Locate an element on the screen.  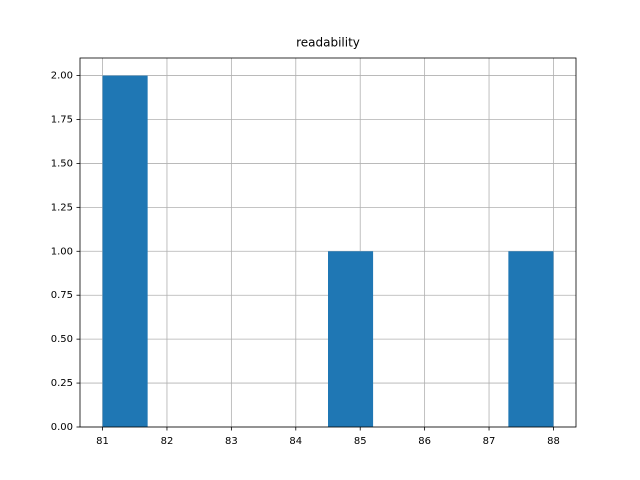
y-tick-label: 1.50 is located at coordinates (62, 163).